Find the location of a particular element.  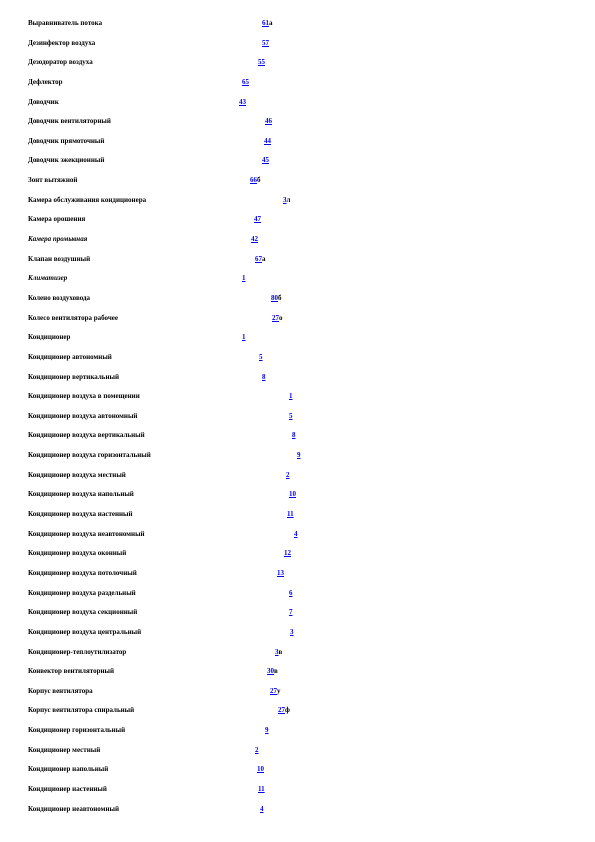

page-number-link: 66 is located at coordinates (253, 180).